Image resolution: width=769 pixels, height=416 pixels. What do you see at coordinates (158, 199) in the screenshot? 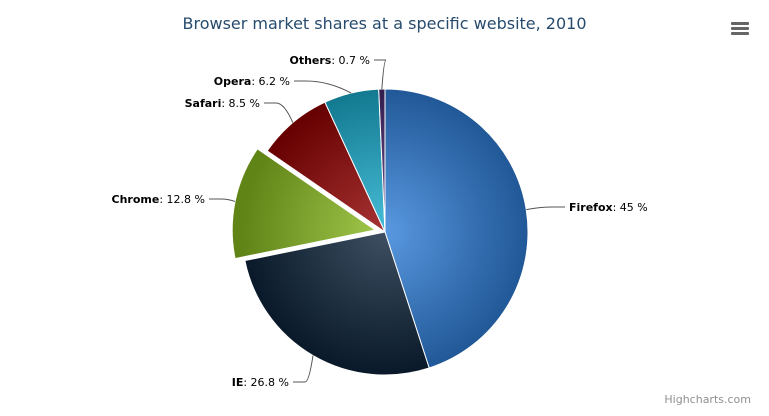
I see `data-label-chrome: Chrome: 12.8 %` at bounding box center [158, 199].